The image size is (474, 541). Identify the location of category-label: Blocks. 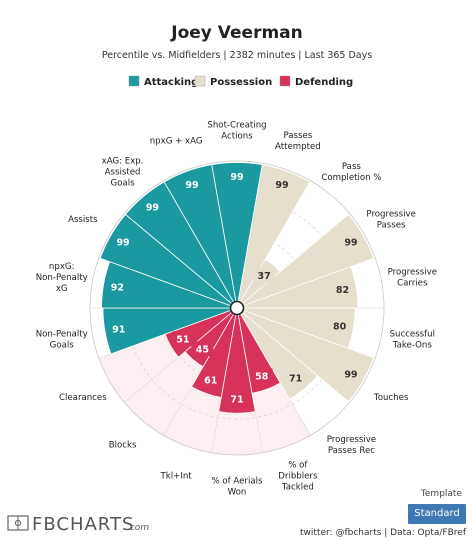
(123, 445).